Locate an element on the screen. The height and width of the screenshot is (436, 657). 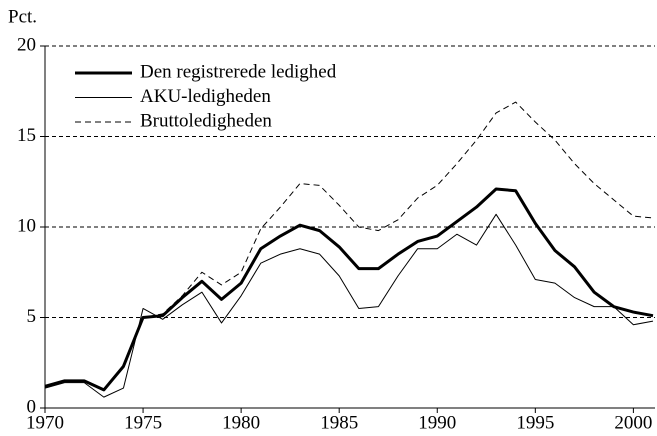
x-tick-label: 1970 is located at coordinates (45, 422).